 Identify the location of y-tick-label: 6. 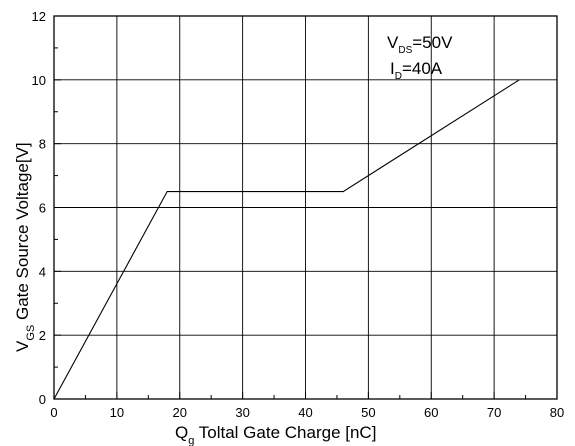
(42, 208).